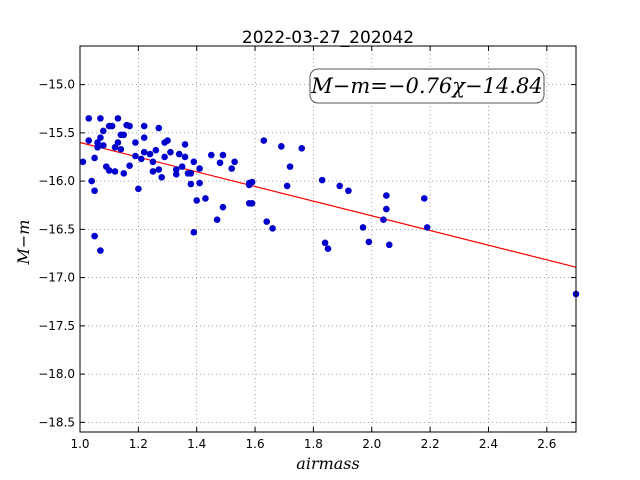  Describe the element at coordinates (56, 85) in the screenshot. I see `y-tick-label: −15.0` at that location.